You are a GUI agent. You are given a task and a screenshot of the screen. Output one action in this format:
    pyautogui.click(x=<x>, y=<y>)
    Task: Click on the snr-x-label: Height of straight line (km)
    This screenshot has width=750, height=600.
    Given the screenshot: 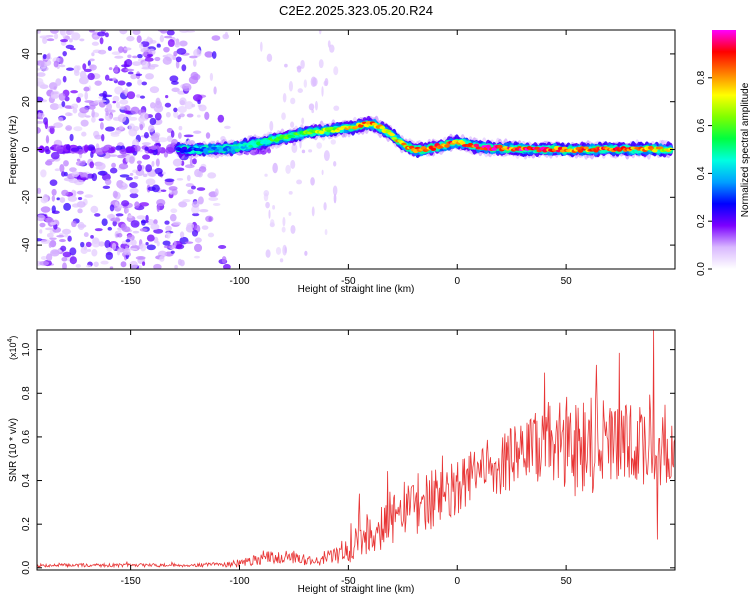 What is the action you would take?
    pyautogui.click(x=356, y=589)
    